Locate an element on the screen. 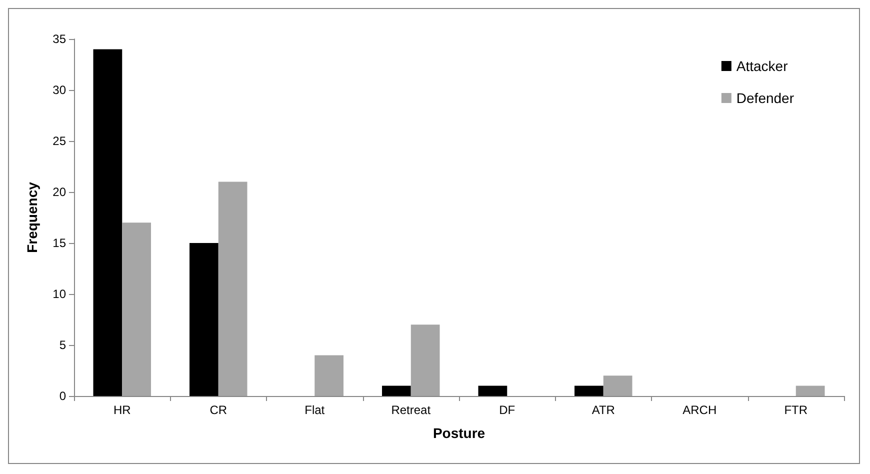  x-tick-label: Retreat is located at coordinates (411, 410).